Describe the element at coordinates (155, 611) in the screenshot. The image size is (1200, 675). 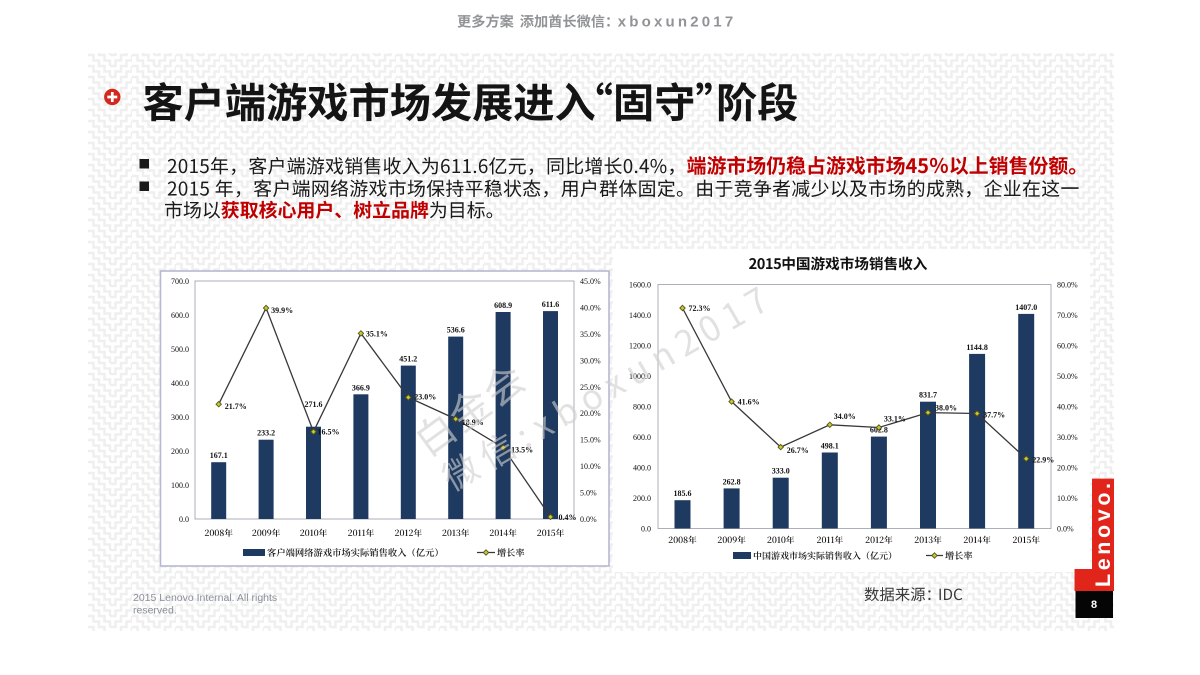
I see `svg-text: reserved.` at that location.